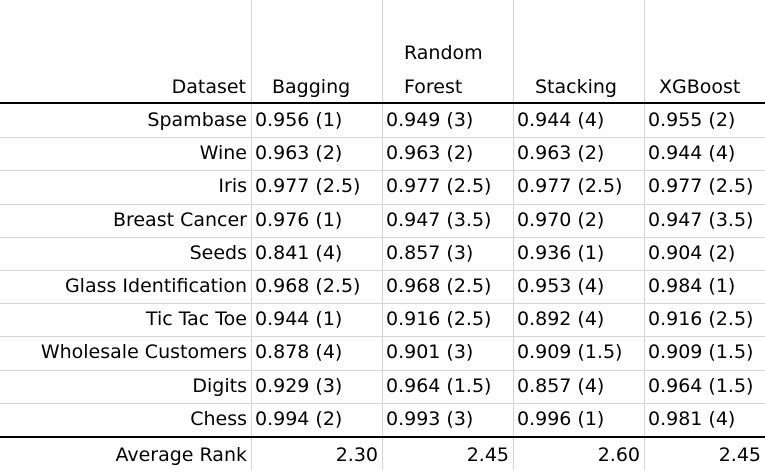  What do you see at coordinates (179, 219) in the screenshot?
I see `cell-dataset: Breast Cancer` at bounding box center [179, 219].